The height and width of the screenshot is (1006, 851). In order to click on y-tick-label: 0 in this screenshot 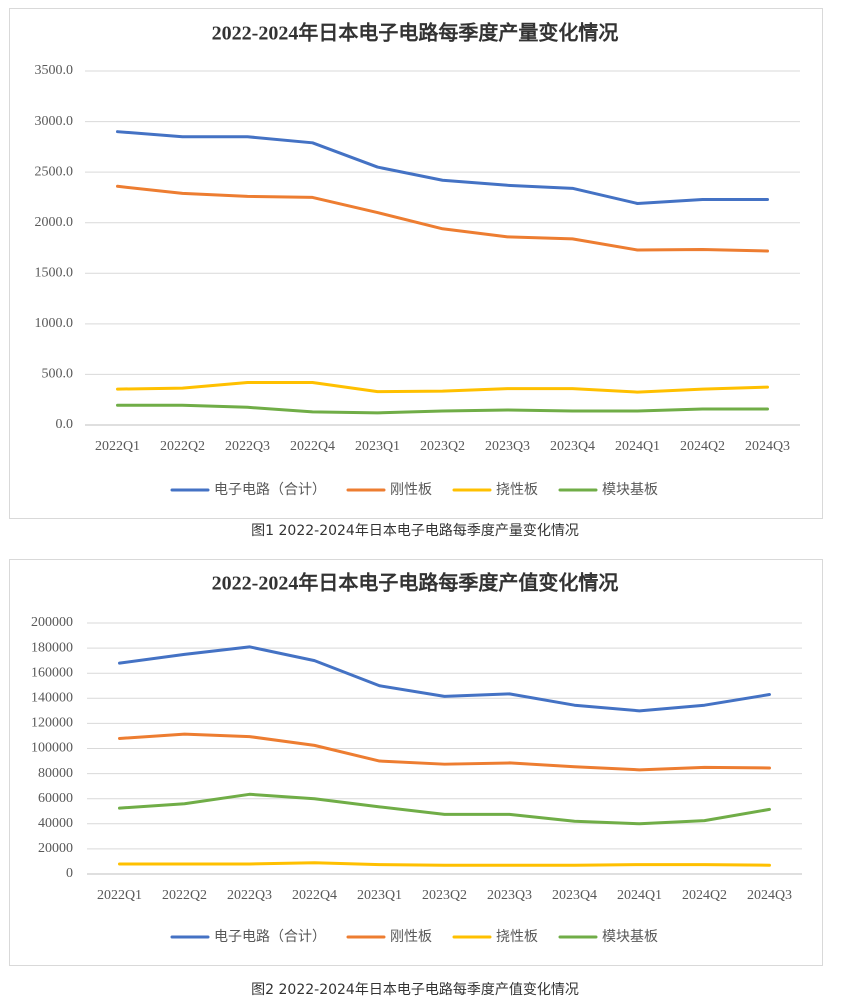, I will do `click(69, 873)`.